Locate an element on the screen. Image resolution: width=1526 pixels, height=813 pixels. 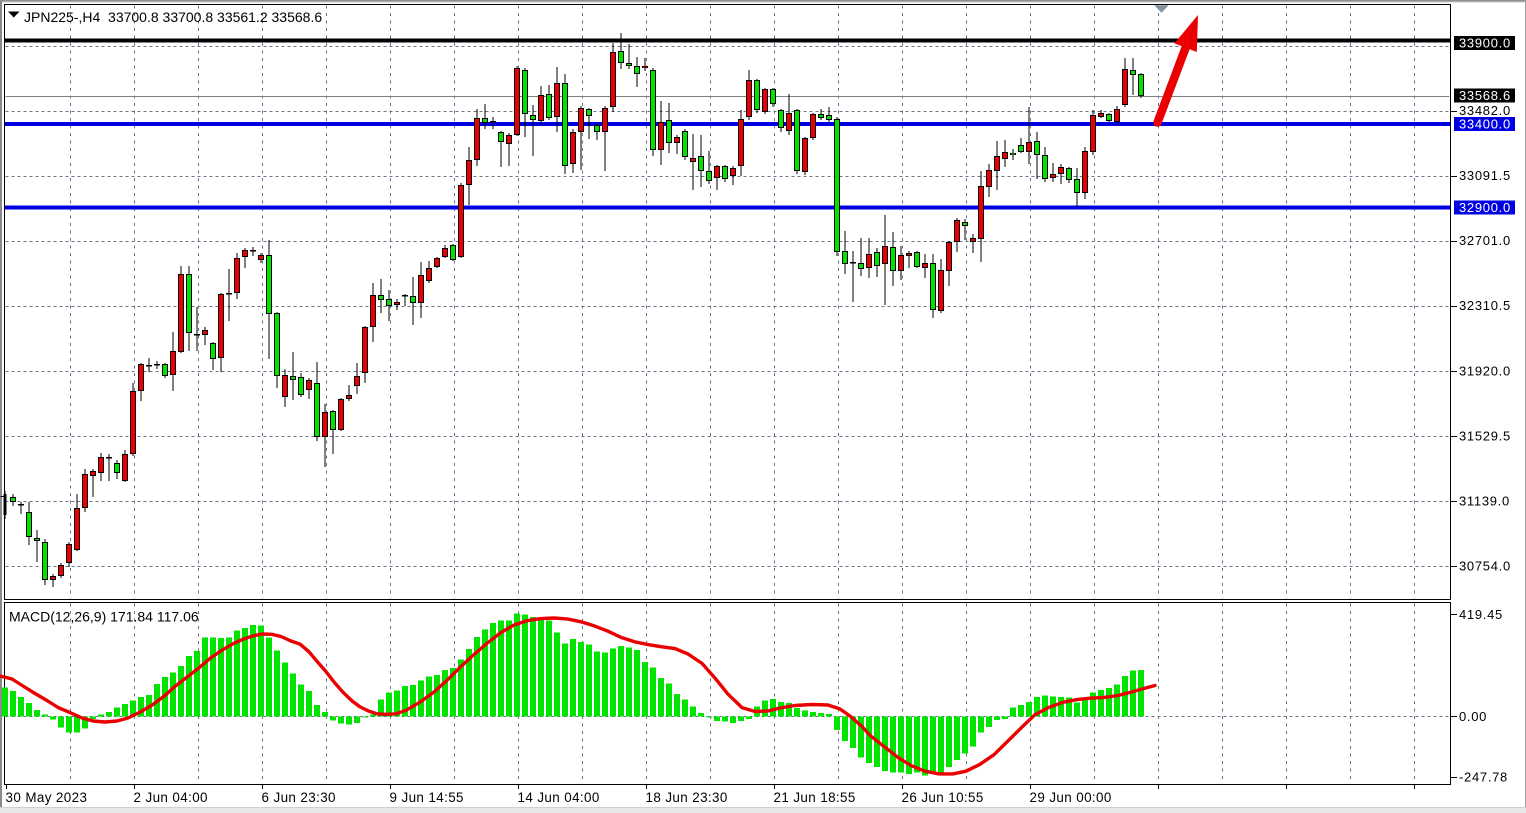
svg-text: 32701.0 is located at coordinates (1485, 240).